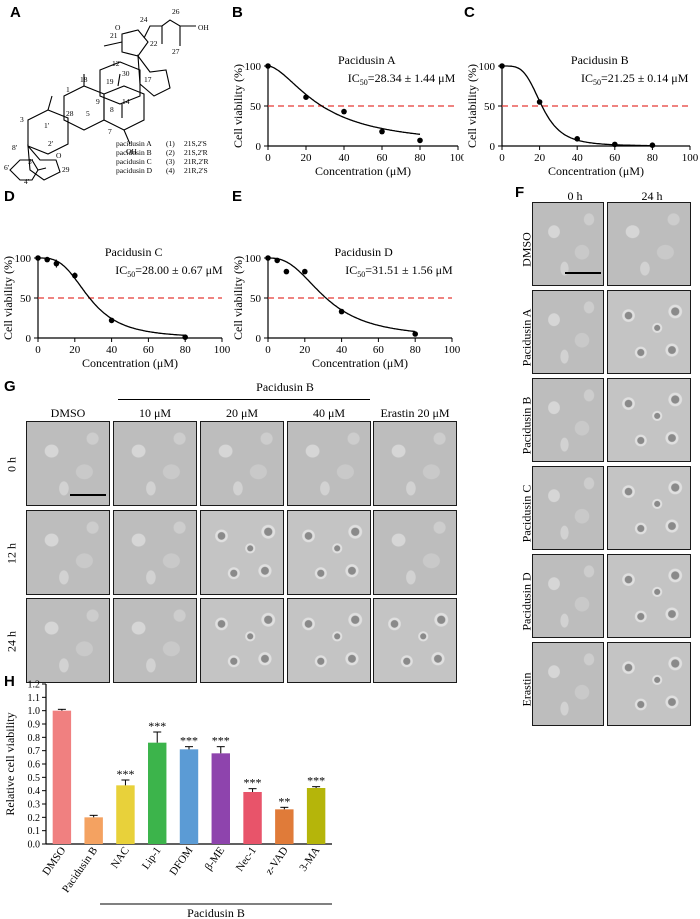  Describe the element at coordinates (34, 751) in the screenshot. I see `y-tick-label: 0.7` at that location.